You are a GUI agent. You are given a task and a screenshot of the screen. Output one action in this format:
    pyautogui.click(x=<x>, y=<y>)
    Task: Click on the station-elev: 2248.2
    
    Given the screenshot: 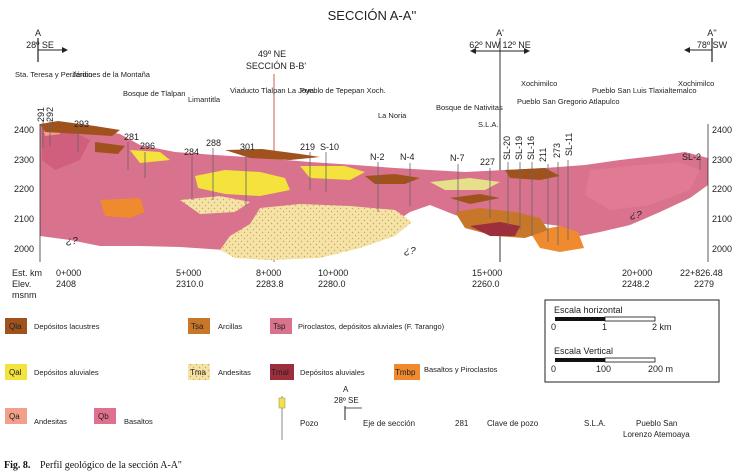 What is the action you would take?
    pyautogui.click(x=636, y=284)
    